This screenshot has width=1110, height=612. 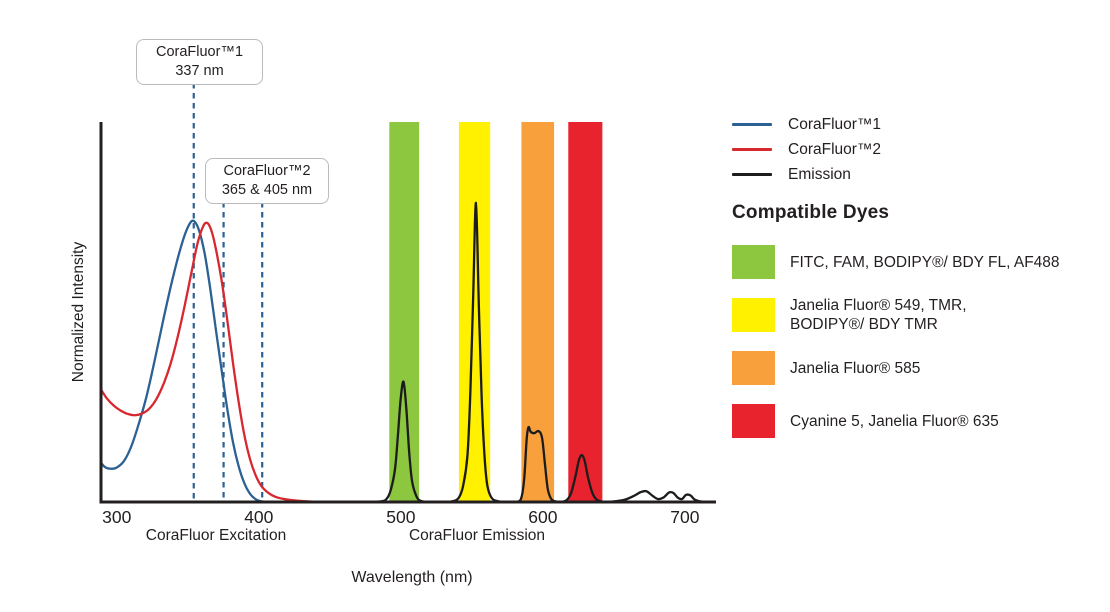 What do you see at coordinates (199, 52) in the screenshot?
I see `annotation-title: CoraFluor™1` at bounding box center [199, 52].